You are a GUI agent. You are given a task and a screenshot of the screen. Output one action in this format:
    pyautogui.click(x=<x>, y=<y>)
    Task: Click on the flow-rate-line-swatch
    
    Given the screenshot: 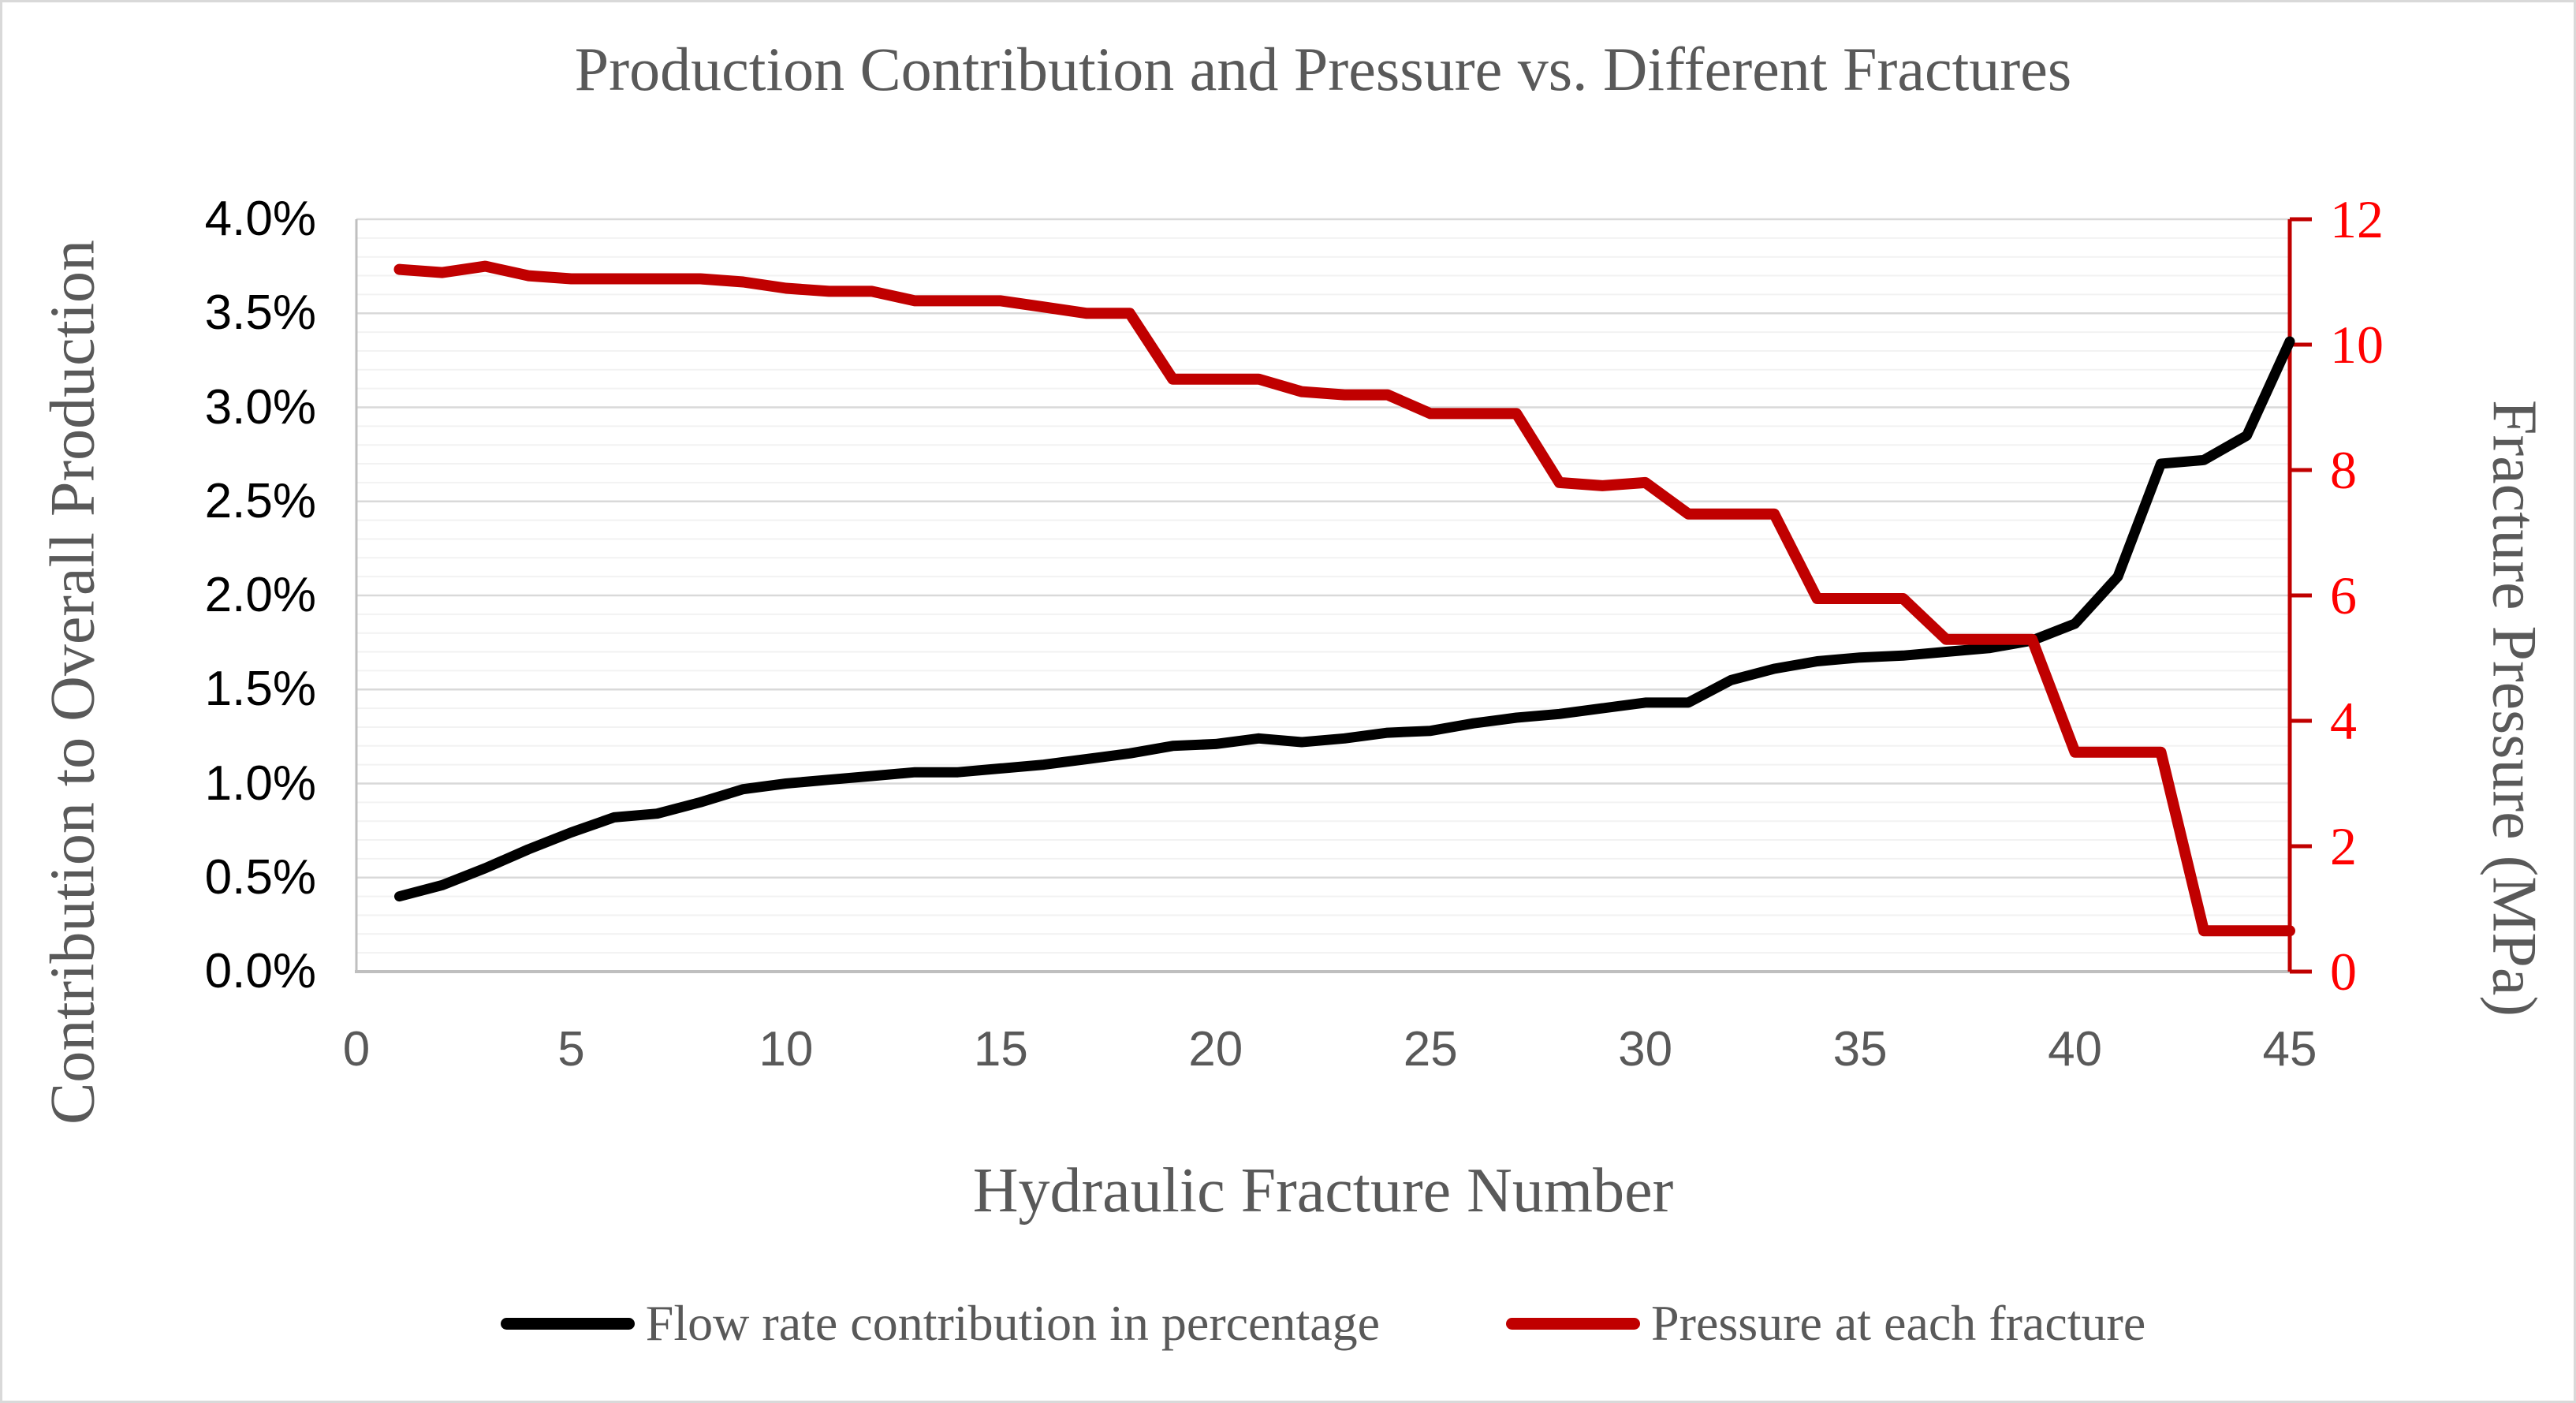 What is the action you would take?
    pyautogui.click(x=567, y=1323)
    